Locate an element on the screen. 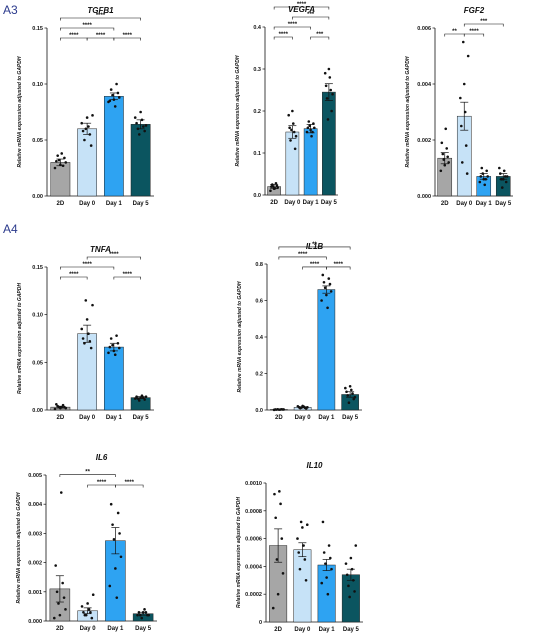  y-tick-label: 0.0008 is located at coordinates (253, 512).